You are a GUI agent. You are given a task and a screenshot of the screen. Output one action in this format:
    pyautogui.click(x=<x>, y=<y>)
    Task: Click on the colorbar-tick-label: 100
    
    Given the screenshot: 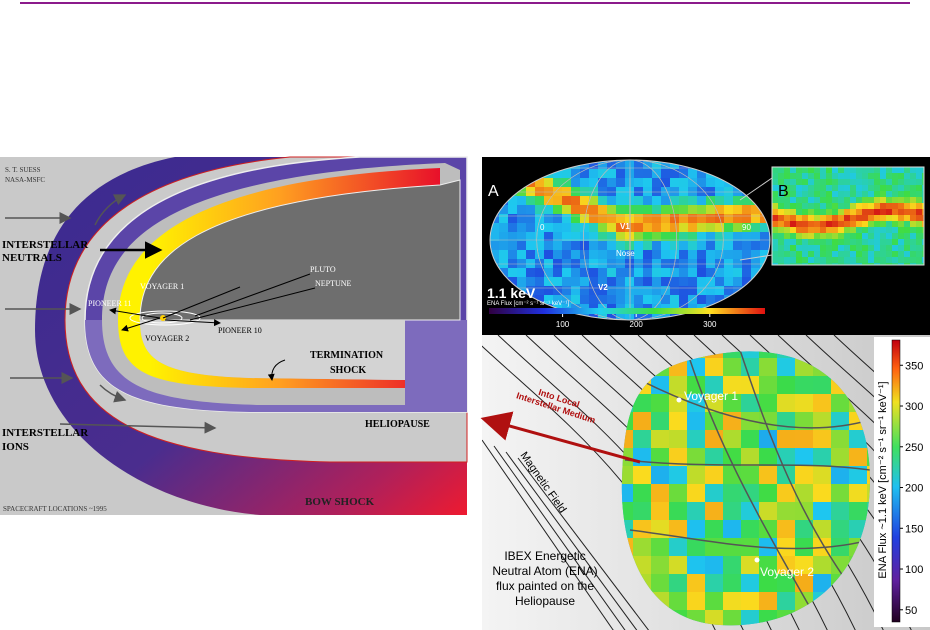 What is the action you would take?
    pyautogui.click(x=914, y=570)
    